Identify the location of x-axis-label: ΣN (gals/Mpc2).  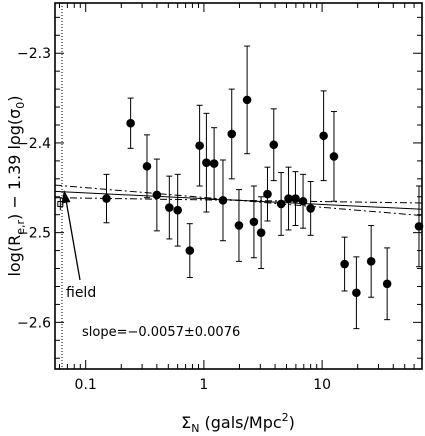
(238, 423).